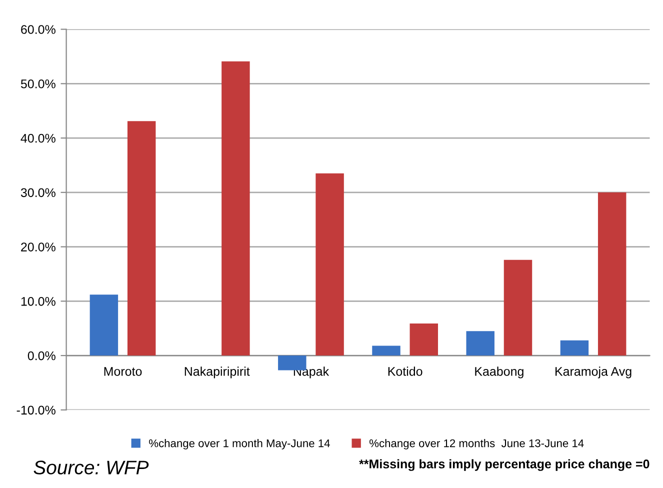 Image resolution: width=663 pixels, height=488 pixels. Describe the element at coordinates (499, 372) in the screenshot. I see `x-tick-label: Kaabong` at that location.